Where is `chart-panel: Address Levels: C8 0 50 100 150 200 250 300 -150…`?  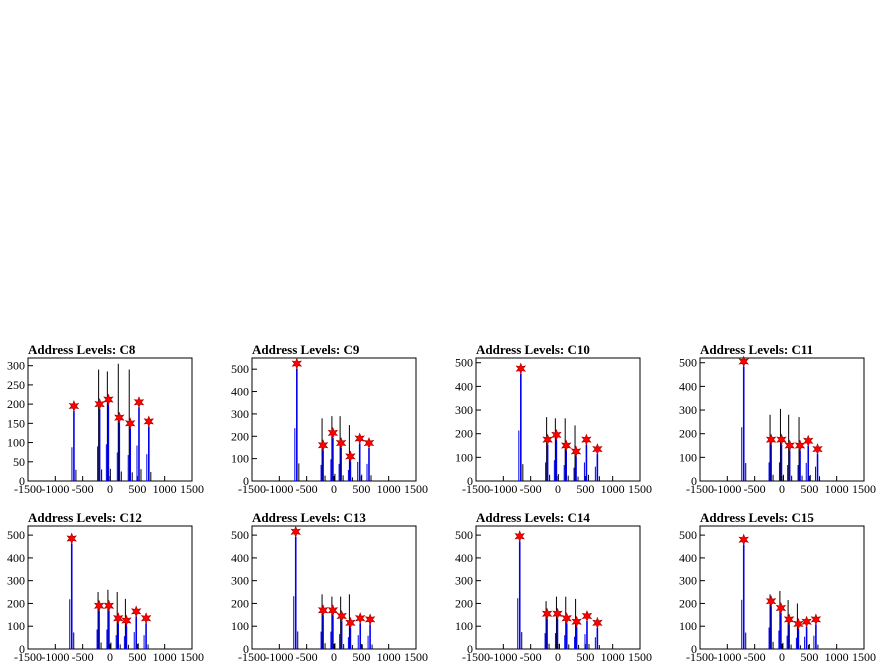 chart-panel: Address Levels: C8 0 50 100 150 200 250 300 -150… is located at coordinates (105, 419).